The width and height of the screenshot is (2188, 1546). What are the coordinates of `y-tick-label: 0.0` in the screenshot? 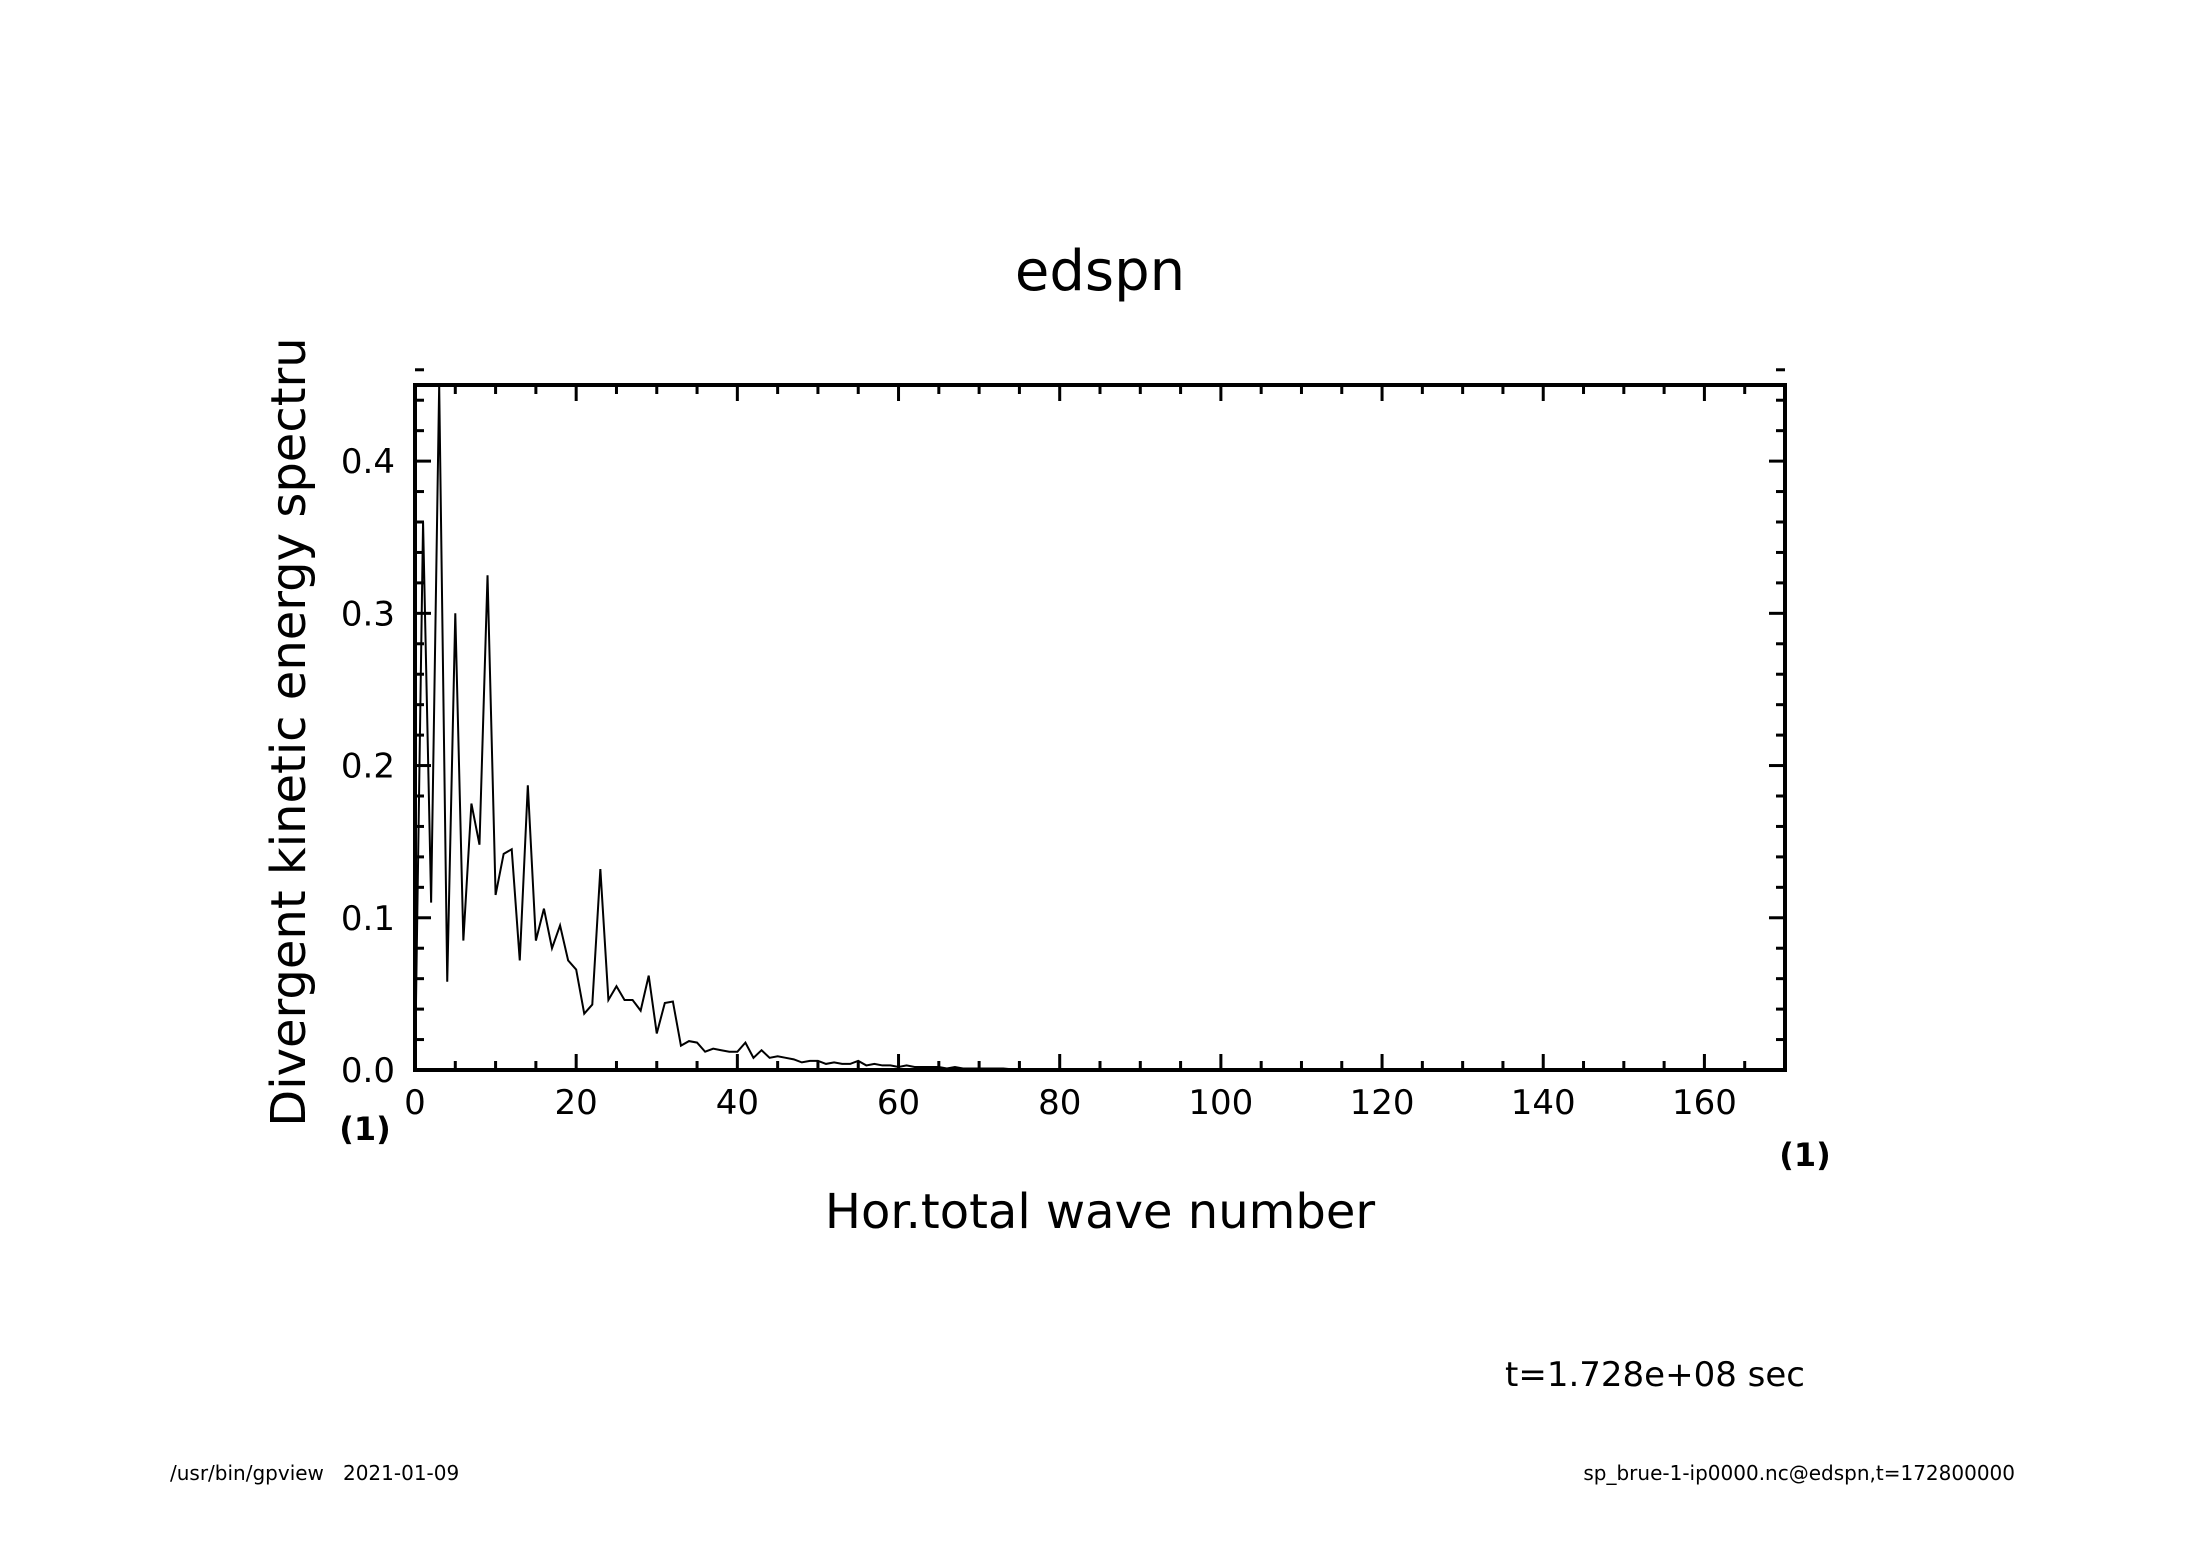 It's located at (368, 1071).